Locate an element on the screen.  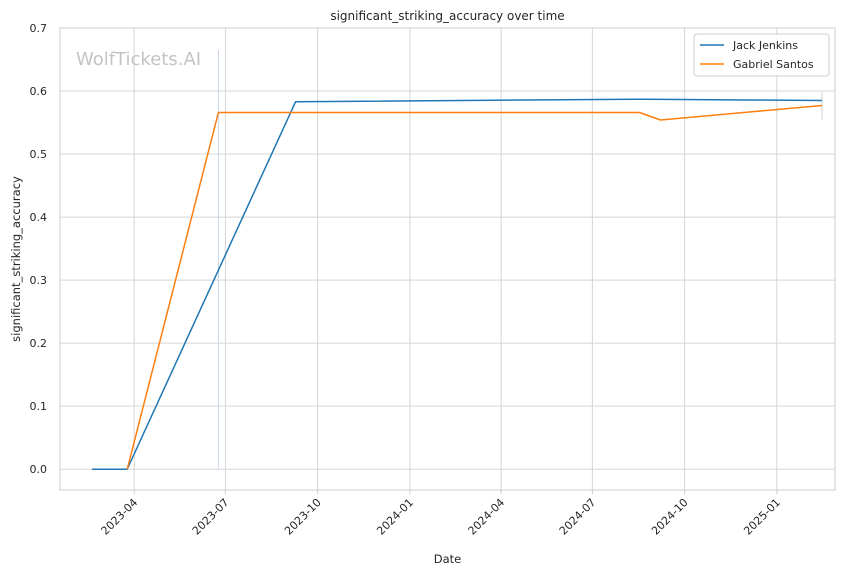
y-axis-label: significant_striking_accuracy is located at coordinates (16, 259).